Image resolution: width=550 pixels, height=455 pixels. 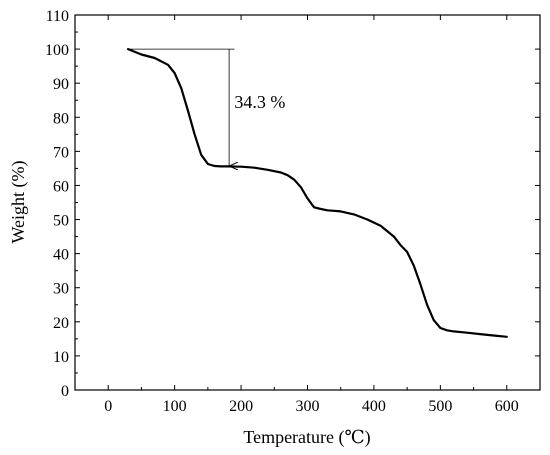 I want to click on y-tick-label: 70, so click(x=61, y=152).